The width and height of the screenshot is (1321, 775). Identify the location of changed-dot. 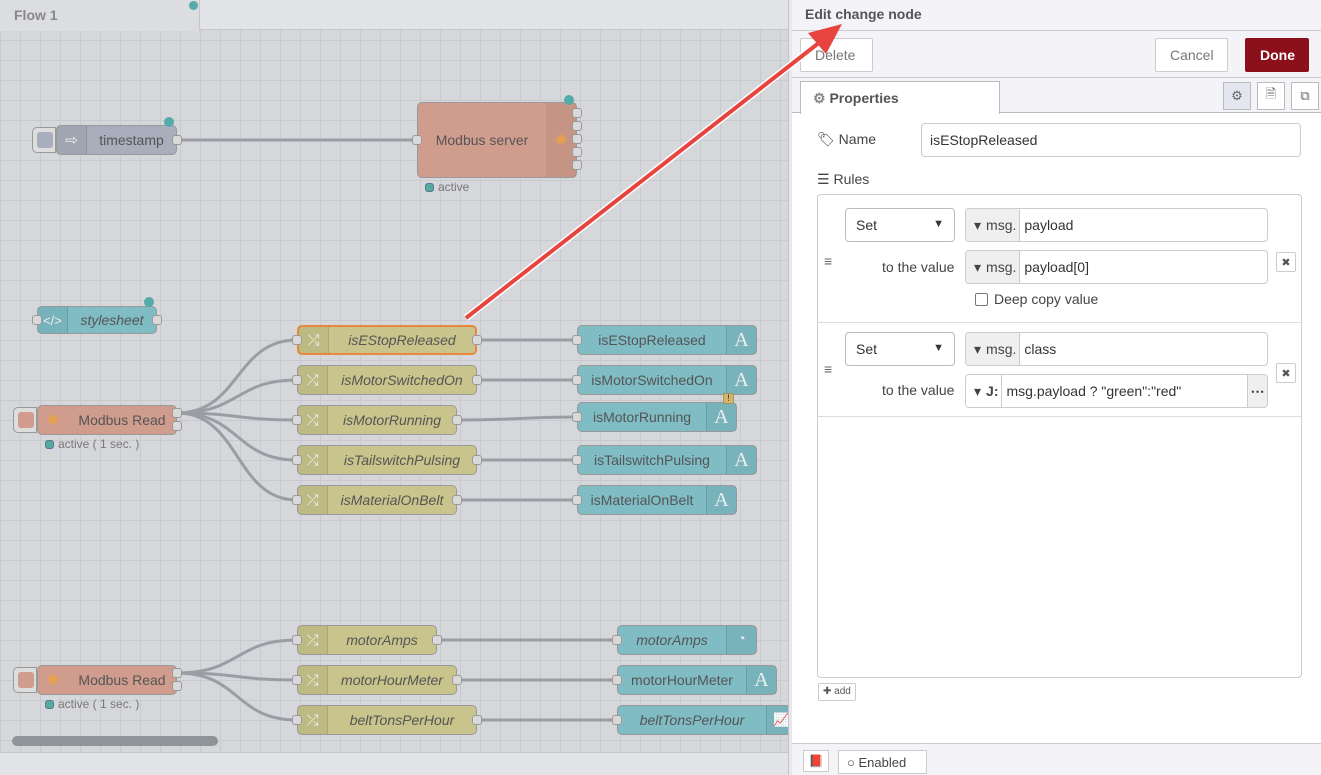
(569, 100).